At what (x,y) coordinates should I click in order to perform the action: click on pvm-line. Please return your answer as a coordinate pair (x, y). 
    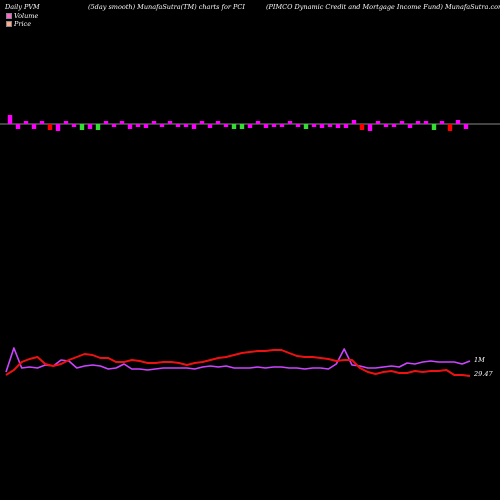
    Looking at the image, I should click on (238, 360).